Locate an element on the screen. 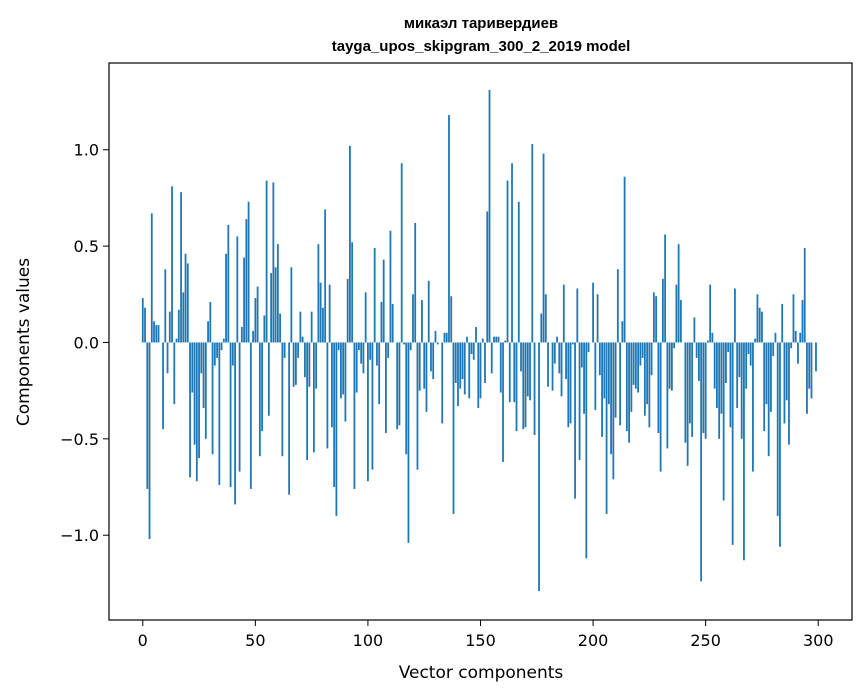 This screenshot has height=696, width=867. x-tick-label: 150 is located at coordinates (480, 640).